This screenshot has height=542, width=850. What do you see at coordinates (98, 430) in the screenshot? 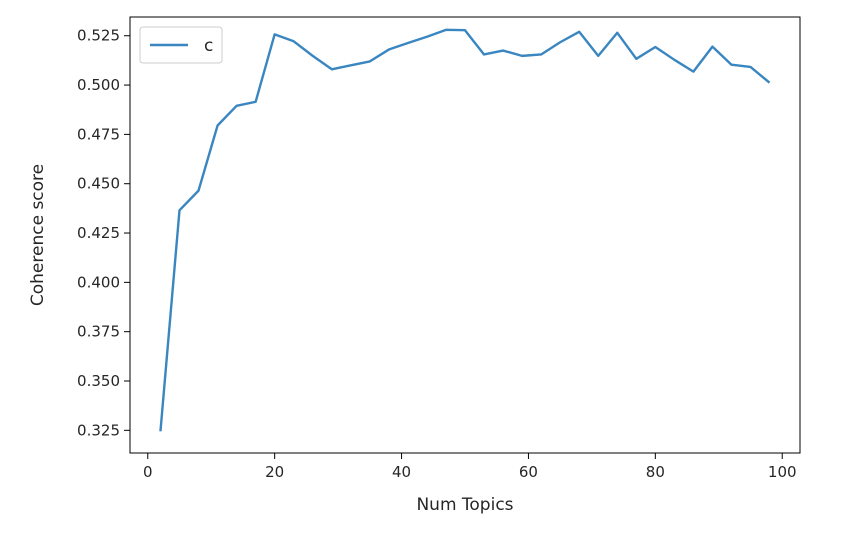
I see `y-tick-label: 0.325` at bounding box center [98, 430].